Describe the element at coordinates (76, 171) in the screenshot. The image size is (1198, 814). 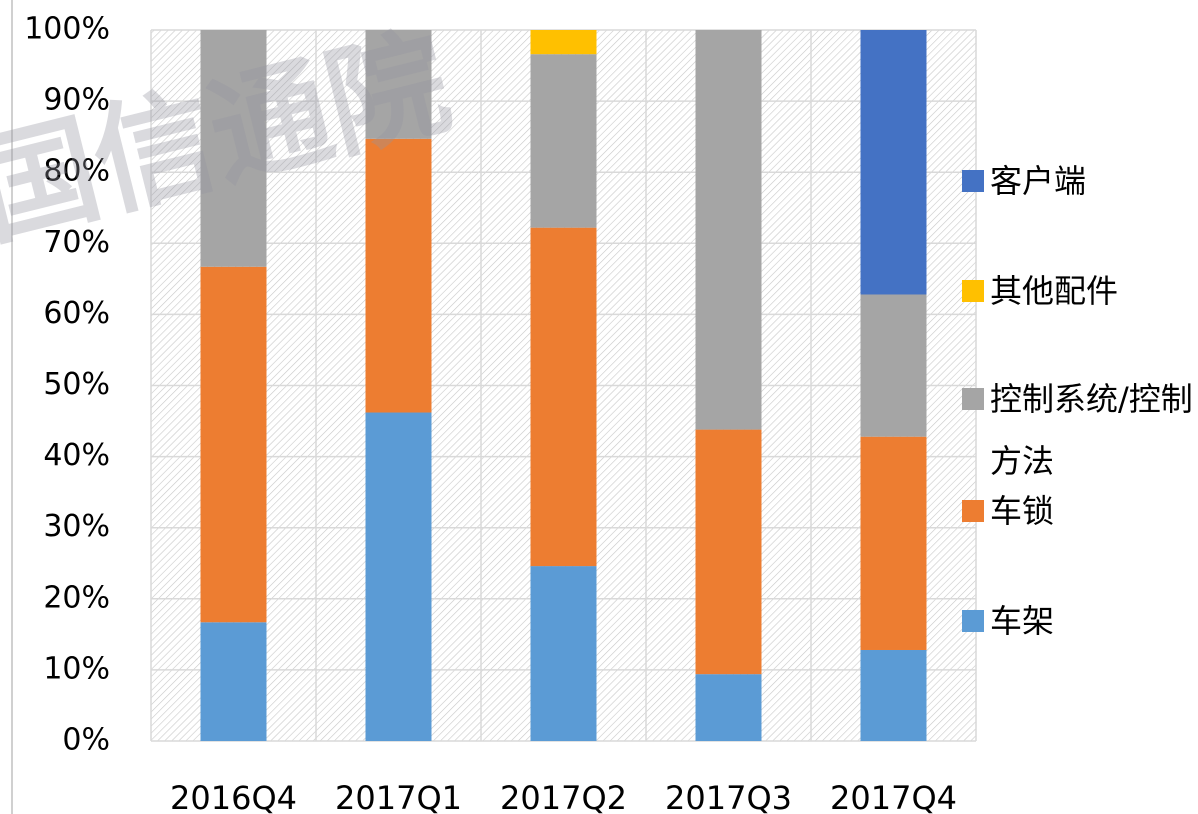
I see `y-tick-label: 80%` at that location.